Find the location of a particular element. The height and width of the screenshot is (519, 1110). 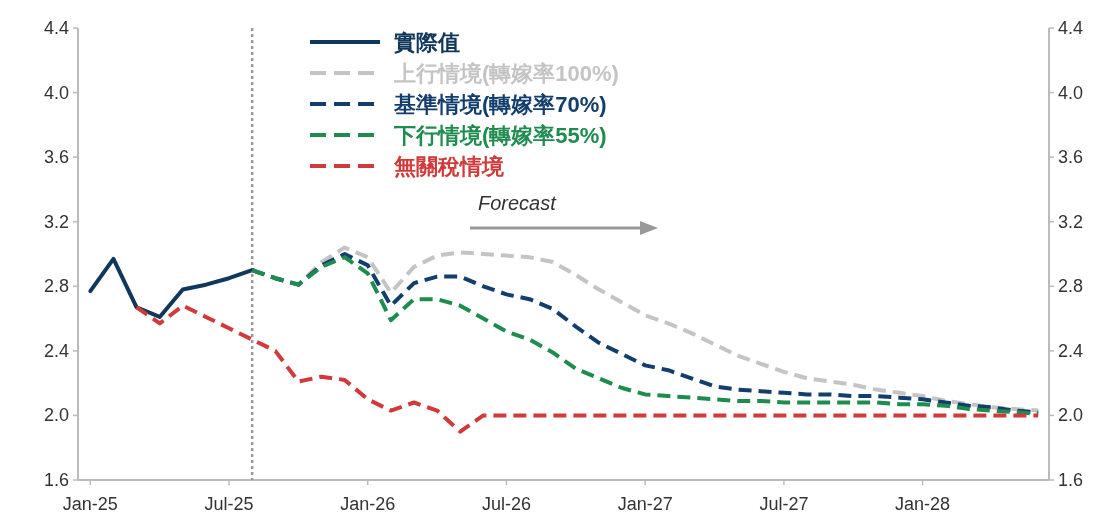

y2-tick-label: 2.8 is located at coordinates (1071, 286).